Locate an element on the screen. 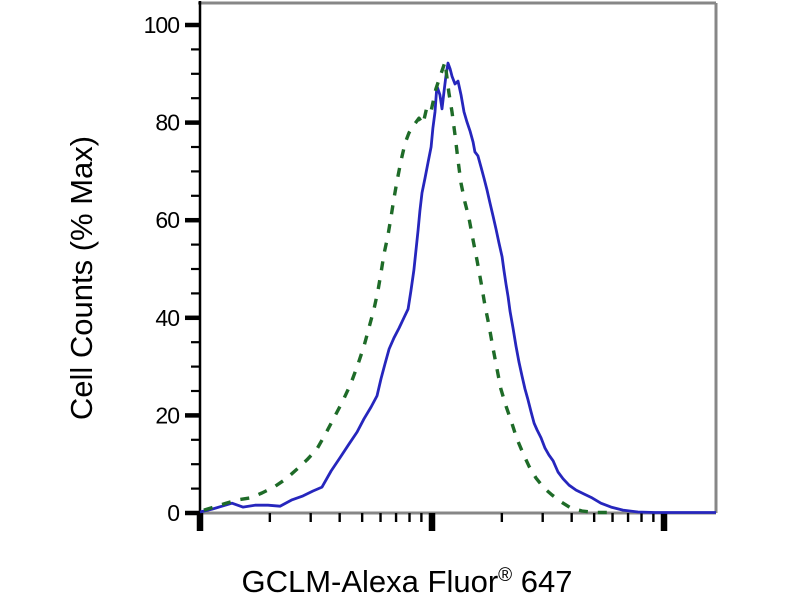 This screenshot has width=800, height=600. registered-trademark-symbol: ® is located at coordinates (505, 575).